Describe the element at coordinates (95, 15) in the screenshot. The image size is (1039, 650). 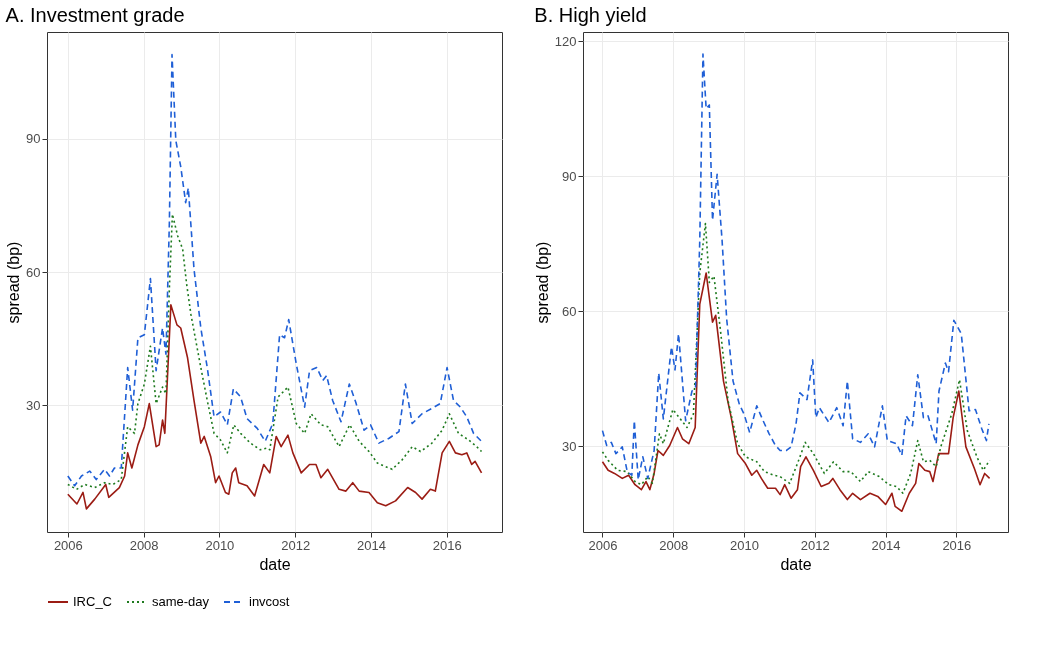
I see `chart-title: A. Investment grade` at that location.